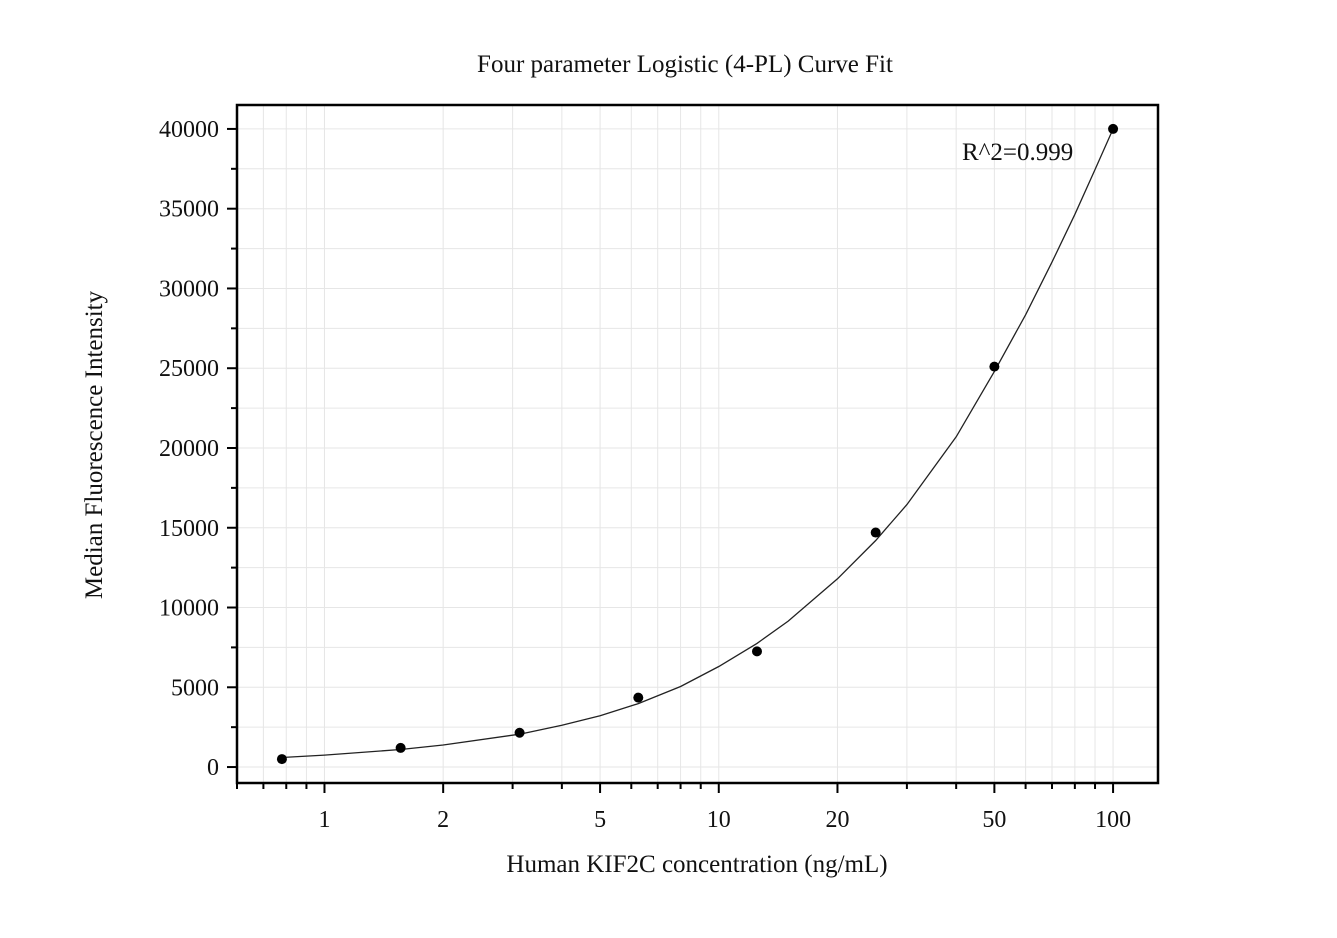  What do you see at coordinates (189, 130) in the screenshot?
I see `y-tick-label: 40000` at bounding box center [189, 130].